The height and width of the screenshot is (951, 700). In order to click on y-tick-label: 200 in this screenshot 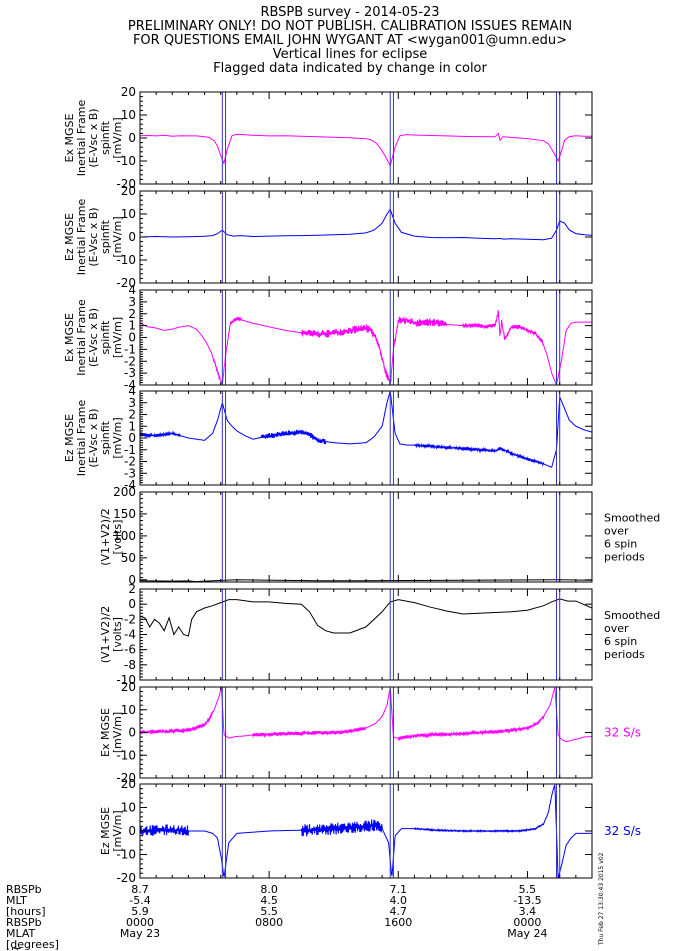, I will do `click(124, 492)`.